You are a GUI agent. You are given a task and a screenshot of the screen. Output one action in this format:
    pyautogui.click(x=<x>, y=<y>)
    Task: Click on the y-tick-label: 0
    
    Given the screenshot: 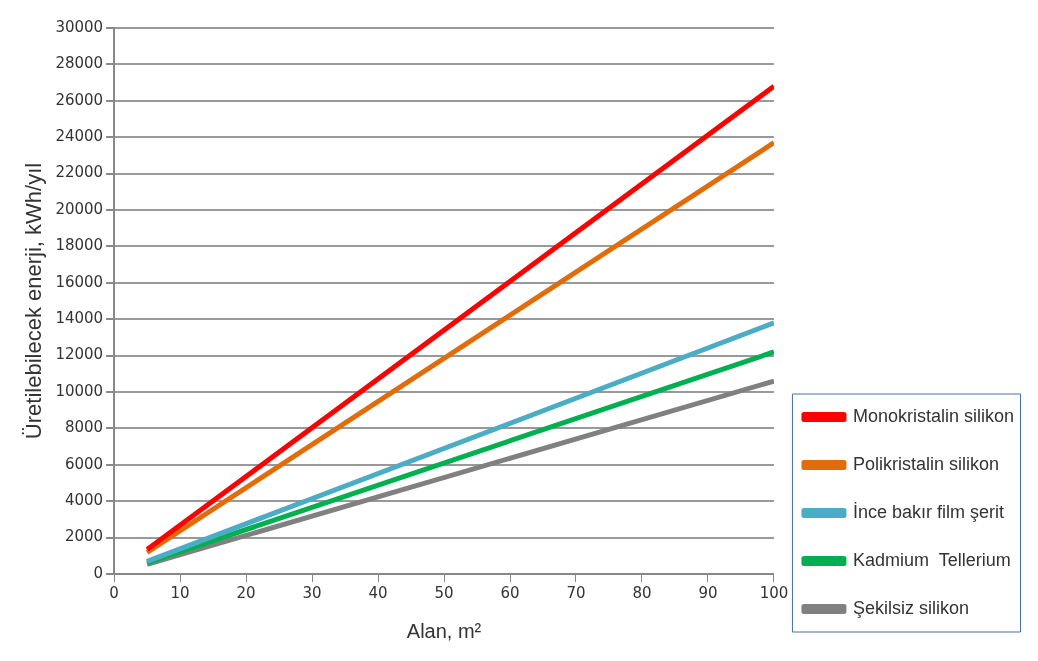 What is the action you would take?
    pyautogui.click(x=98, y=572)
    